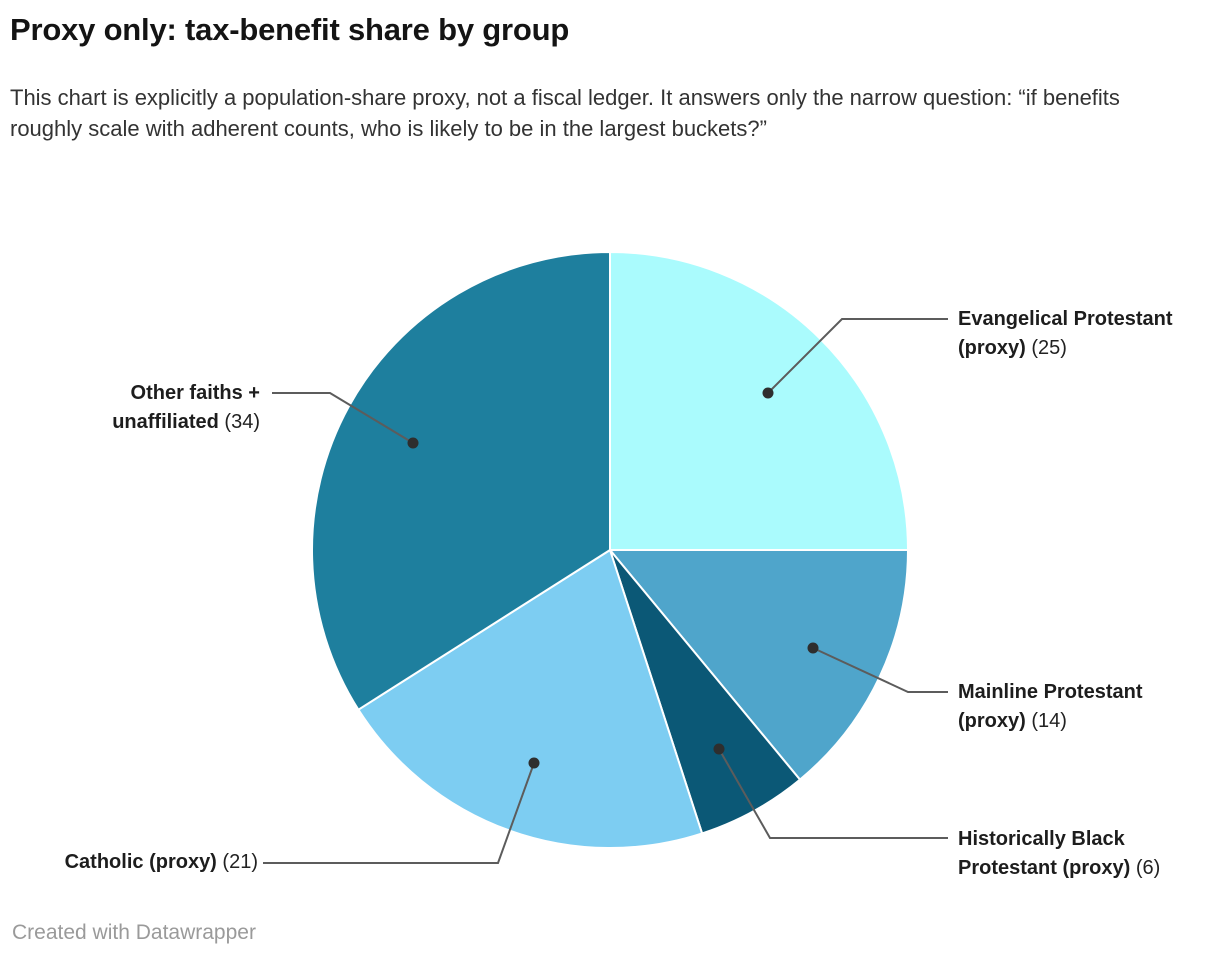 Image resolution: width=1220 pixels, height=958 pixels. I want to click on chart-title: Proxy only: tax-benefit share by group, so click(290, 29).